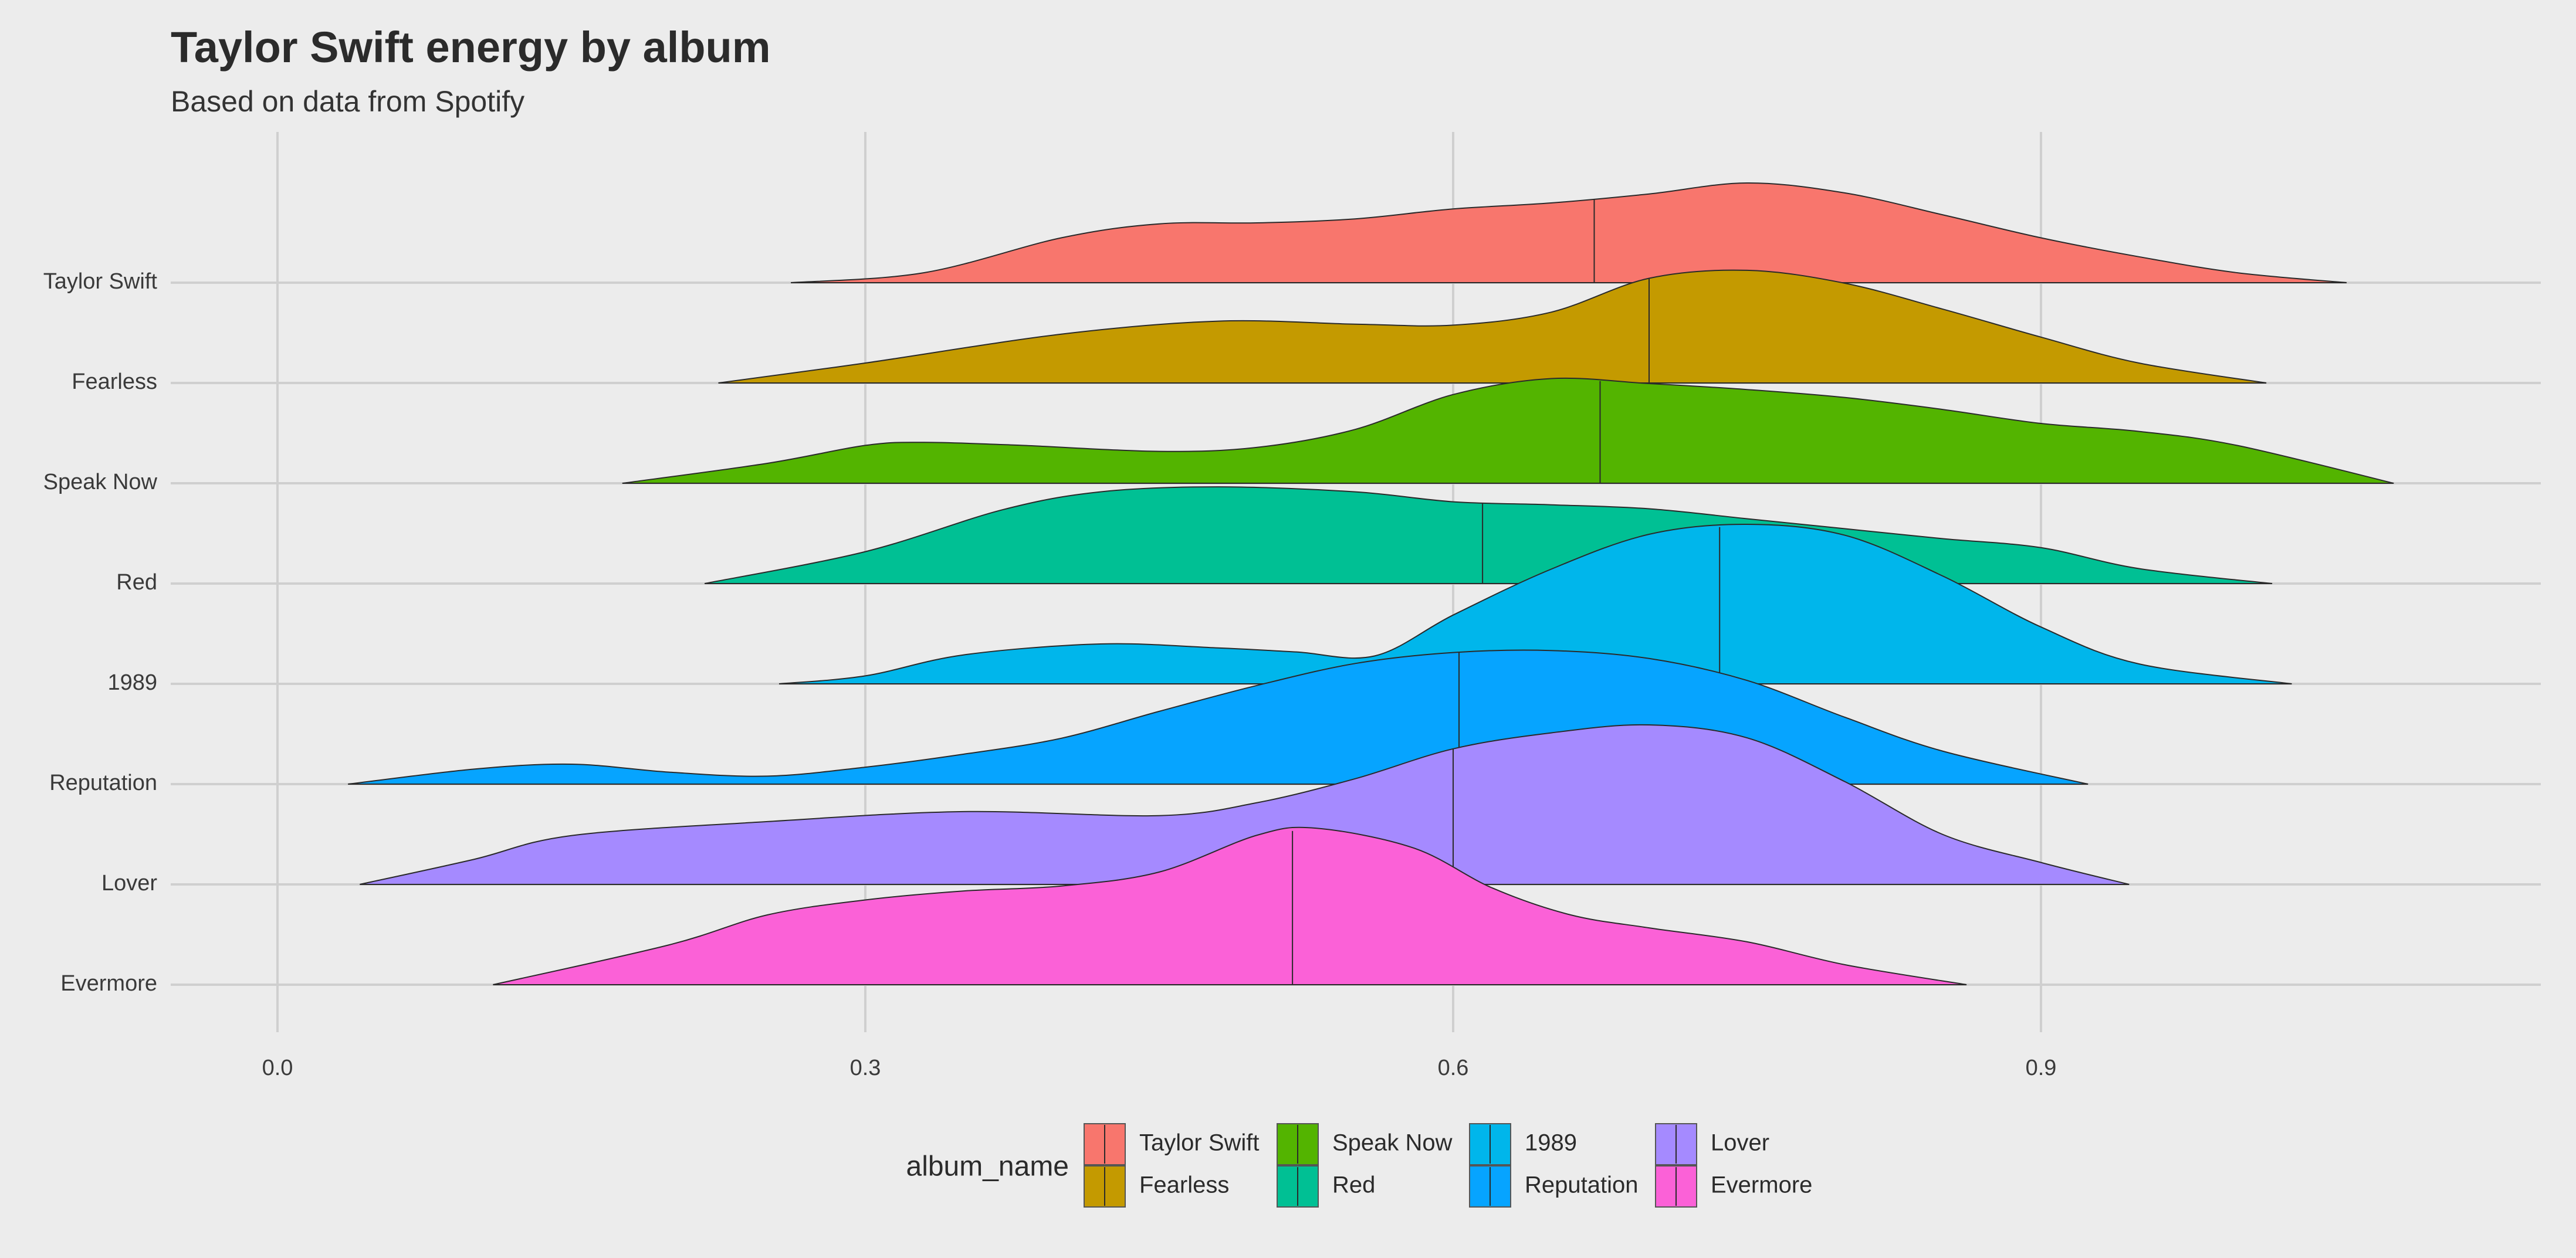  Describe the element at coordinates (277, 1068) in the screenshot. I see `x-tick-label-0: 0.0` at that location.